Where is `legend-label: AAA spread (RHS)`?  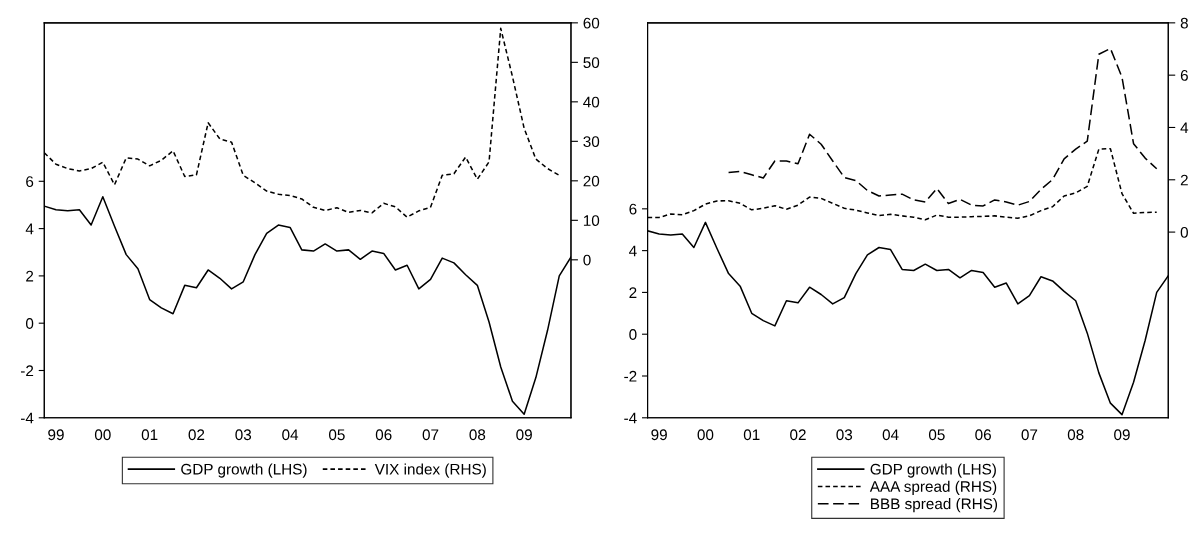
legend-label: AAA spread (RHS) is located at coordinates (933, 487).